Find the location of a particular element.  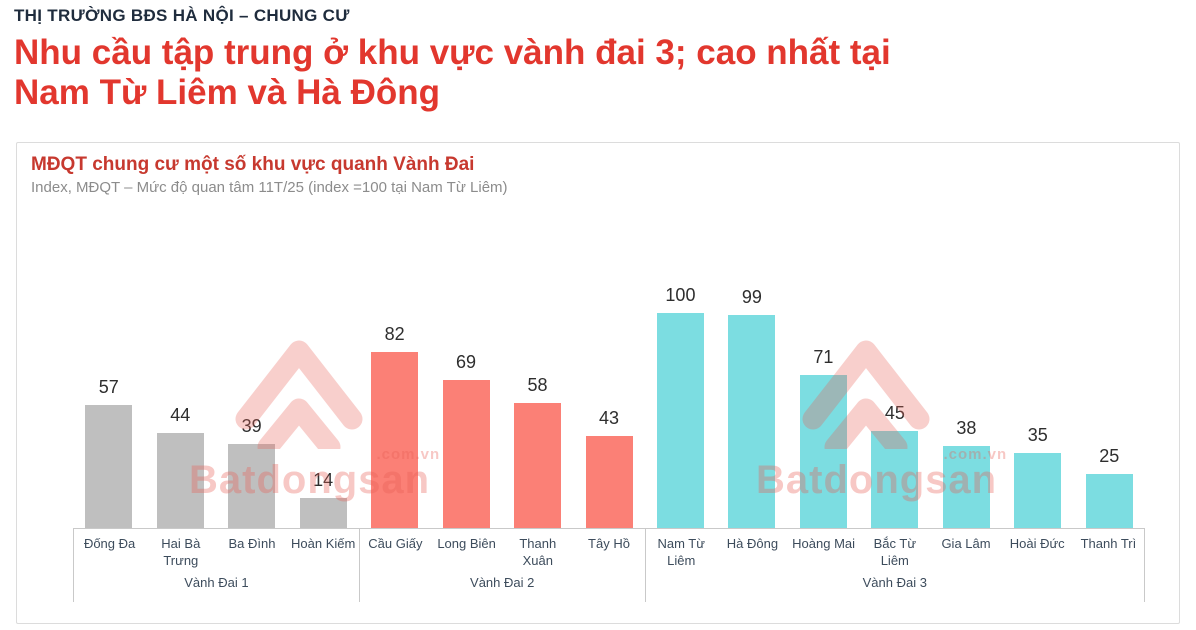

bar-value-label: 58 is located at coordinates (537, 385).